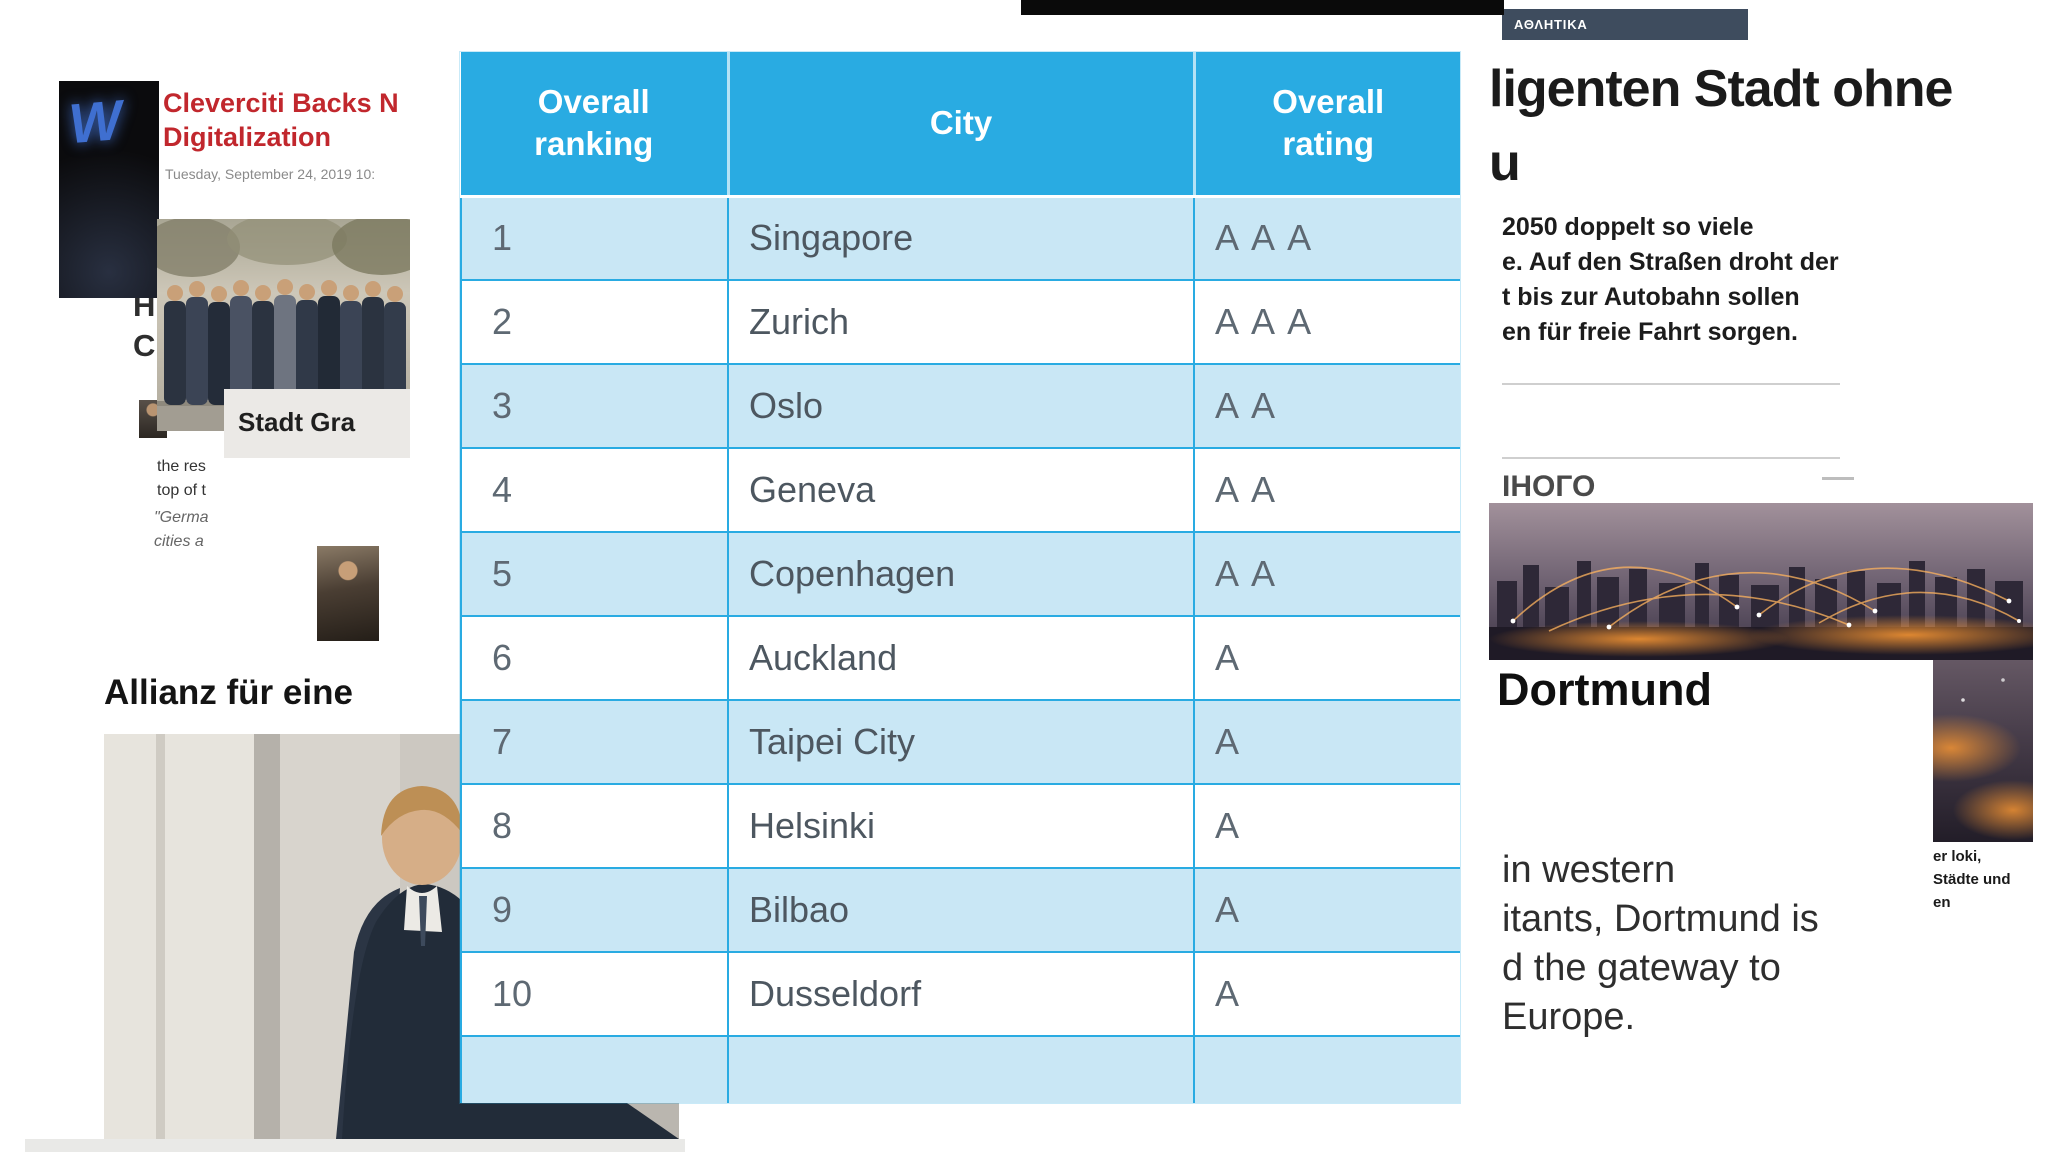 Image resolution: width=2048 pixels, height=1152 pixels. I want to click on quote-line2: cities a, so click(179, 541).